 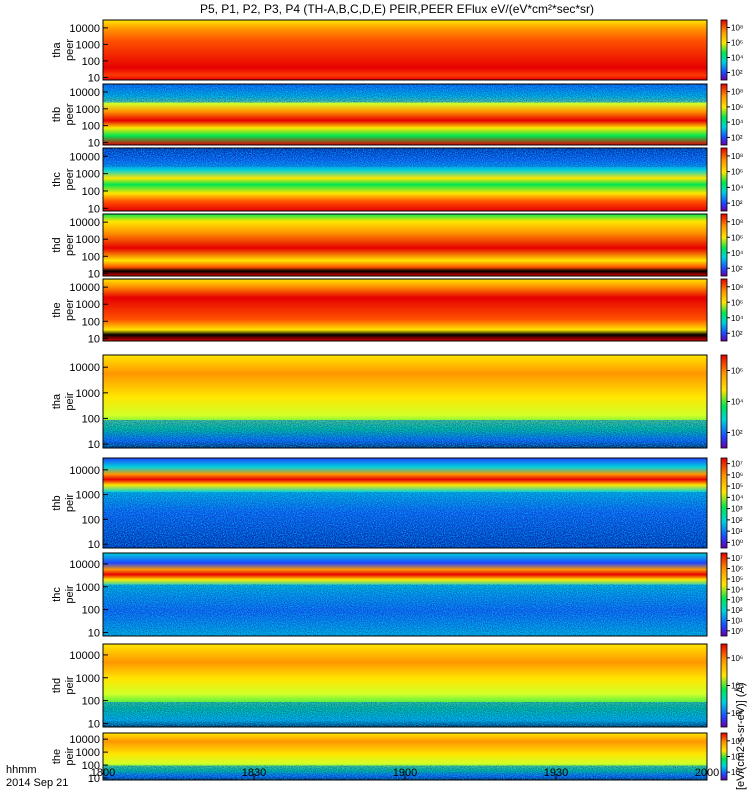 What do you see at coordinates (57, 401) in the screenshot?
I see `panel-label: tha` at bounding box center [57, 401].